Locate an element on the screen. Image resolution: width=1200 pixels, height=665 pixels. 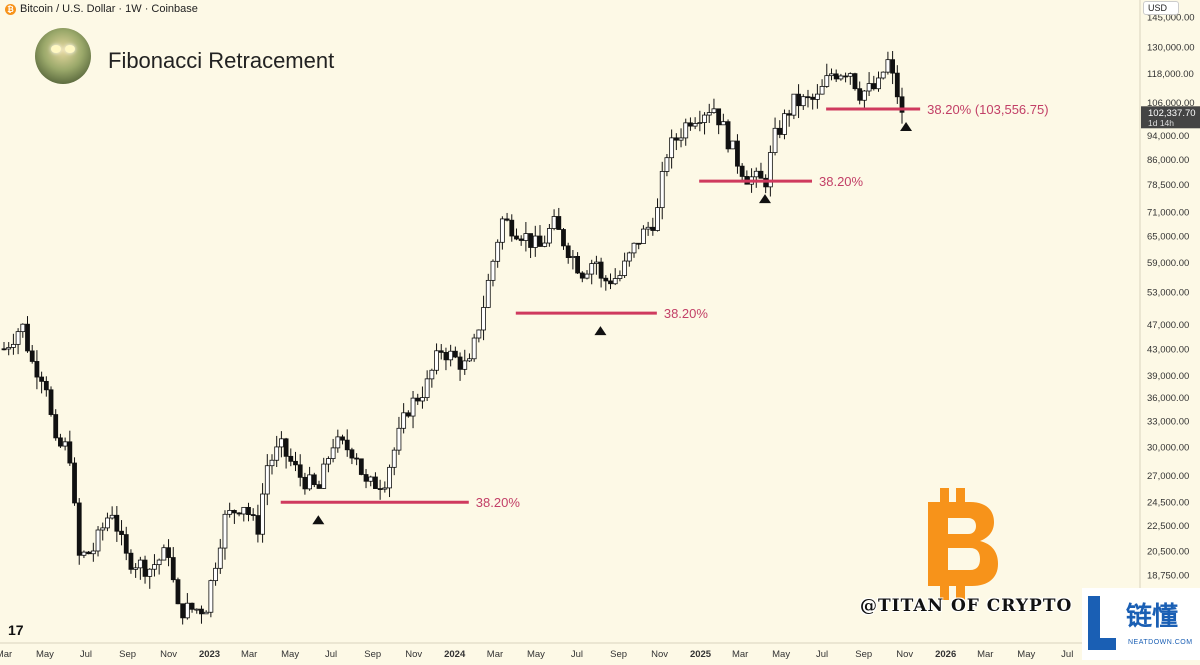
x-tick-label: 2024 is located at coordinates (455, 654).